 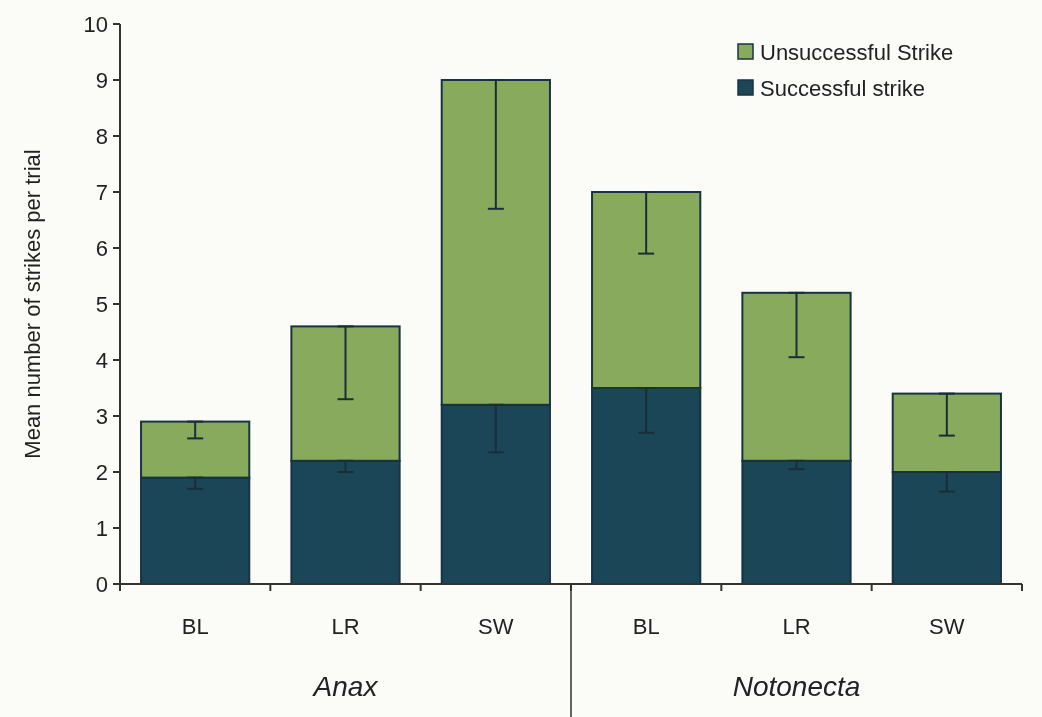 What do you see at coordinates (101, 80) in the screenshot?
I see `y-tick-label: 9` at bounding box center [101, 80].